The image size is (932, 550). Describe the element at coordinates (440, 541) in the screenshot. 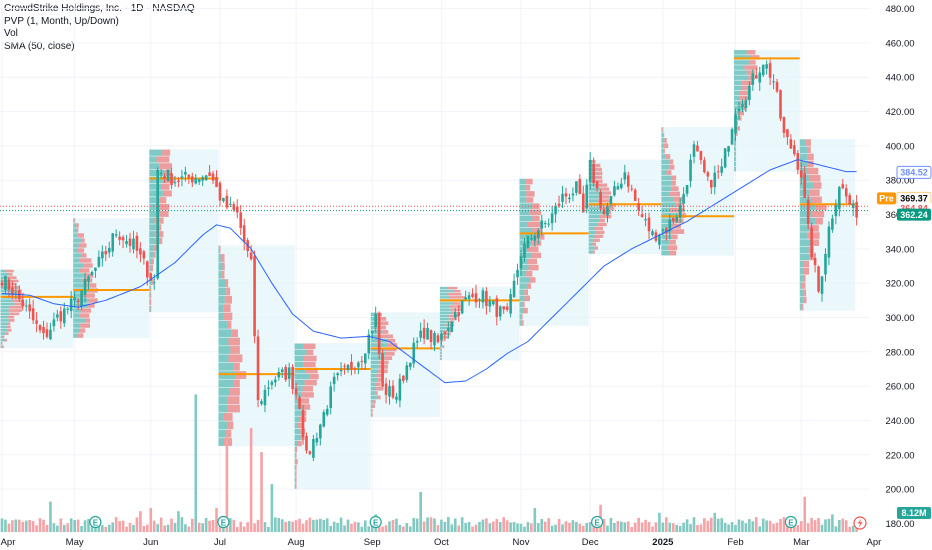

I see `time-axis: Apr May Jun Jul Aug Sep Oct Nov Dec 2025 Feb Mar Apr` at that location.